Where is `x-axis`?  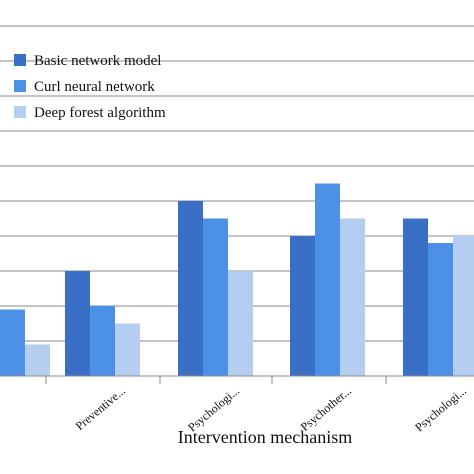
x-axis is located at coordinates (237, 379).